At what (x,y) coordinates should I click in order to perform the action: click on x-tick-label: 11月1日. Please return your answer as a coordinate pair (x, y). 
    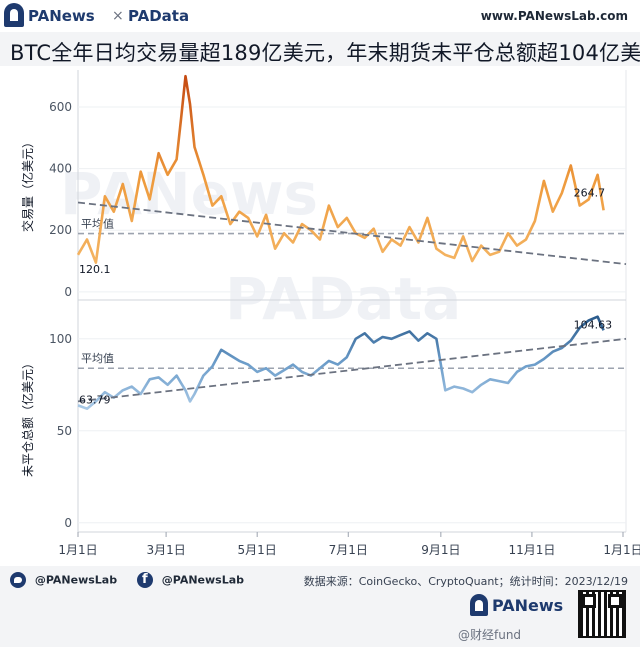
    Looking at the image, I should click on (531, 550).